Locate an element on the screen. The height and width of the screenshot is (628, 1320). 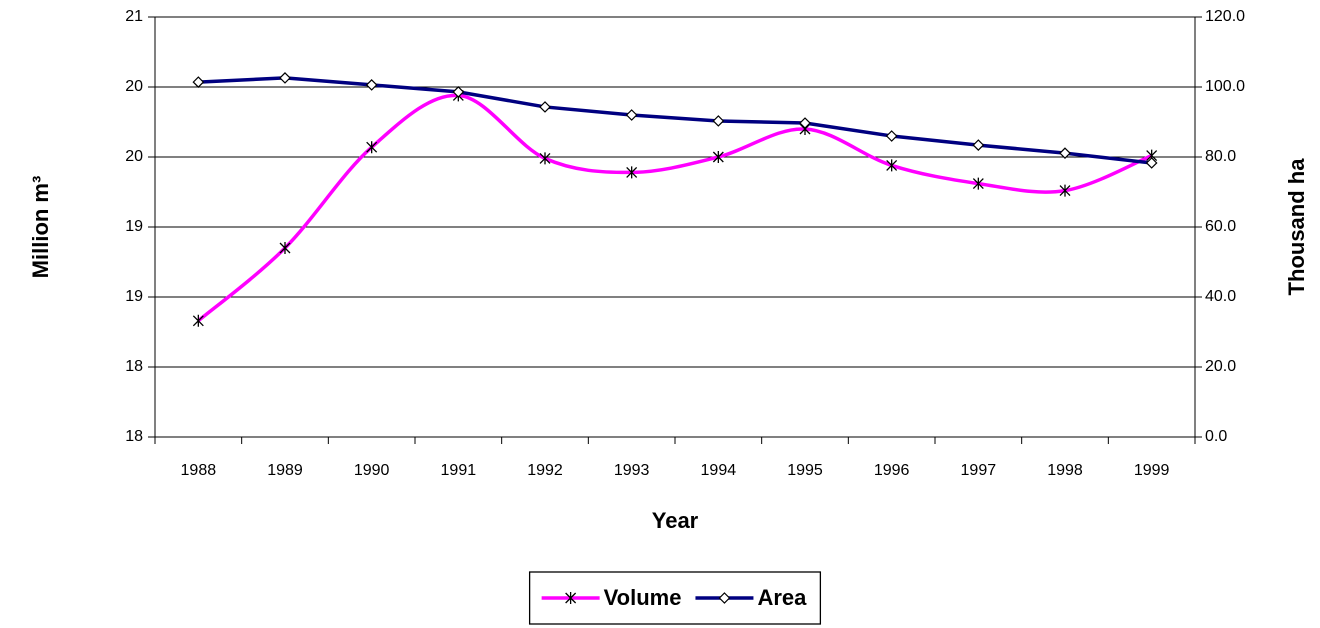
x-tick-label: 1995 is located at coordinates (805, 470).